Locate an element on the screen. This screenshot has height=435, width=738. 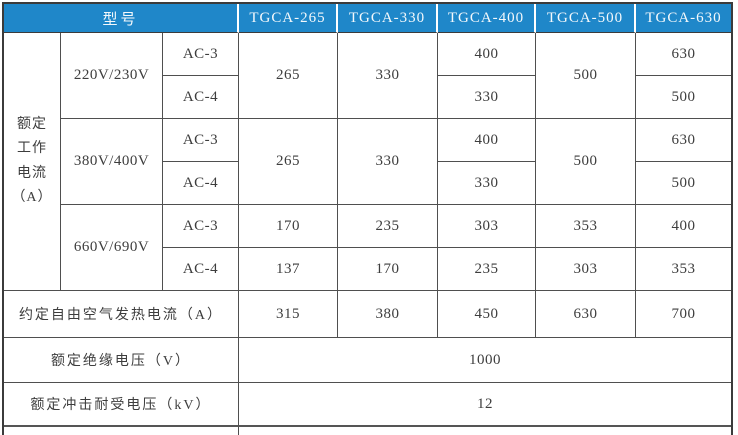
model-header-tgca-400: TGCA-400 is located at coordinates (487, 18).